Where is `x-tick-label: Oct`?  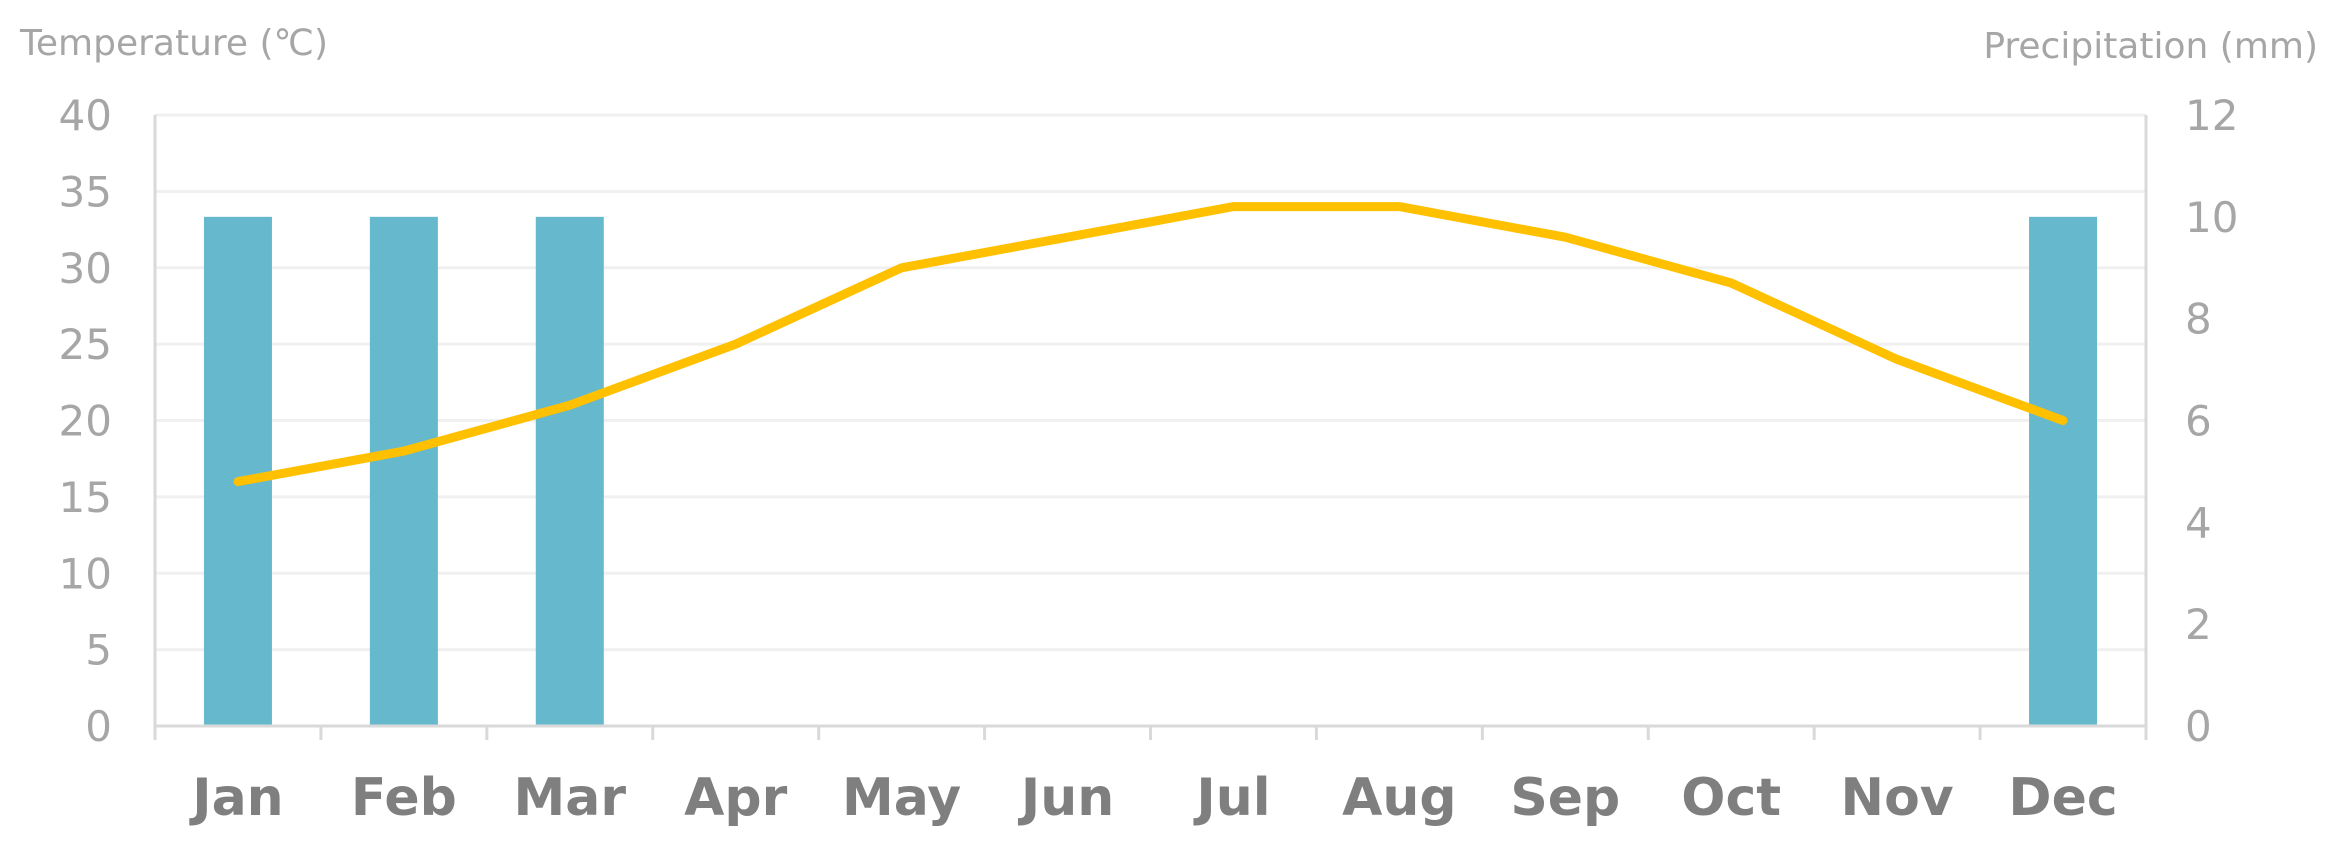 x-tick-label: Oct is located at coordinates (1731, 798).